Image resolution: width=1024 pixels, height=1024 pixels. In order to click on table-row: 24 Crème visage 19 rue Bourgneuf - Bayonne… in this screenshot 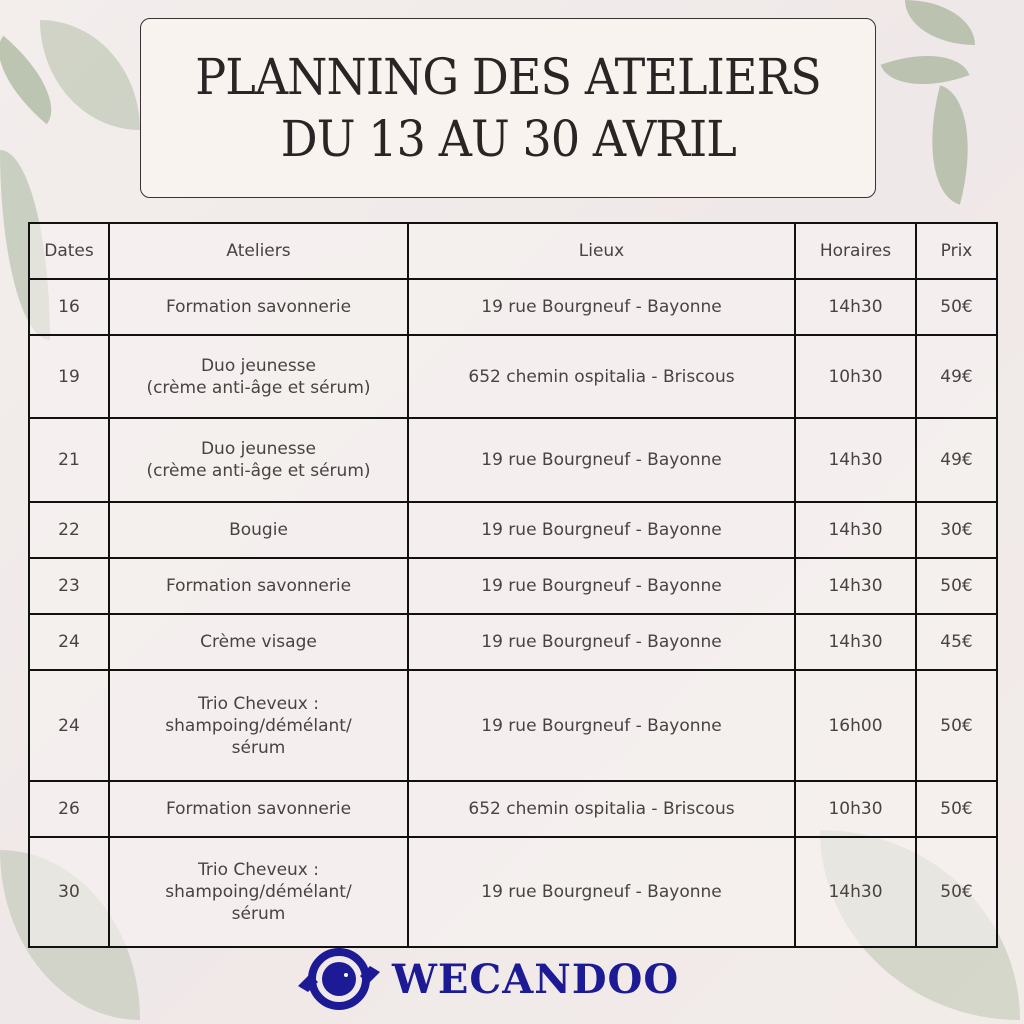, I will do `click(513, 642)`.